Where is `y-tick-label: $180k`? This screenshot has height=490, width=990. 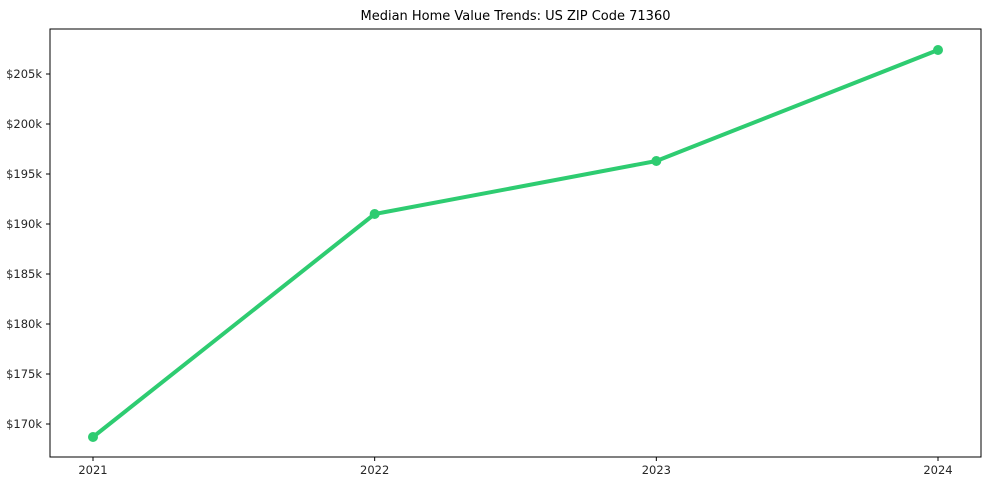 y-tick-label: $180k is located at coordinates (24, 324).